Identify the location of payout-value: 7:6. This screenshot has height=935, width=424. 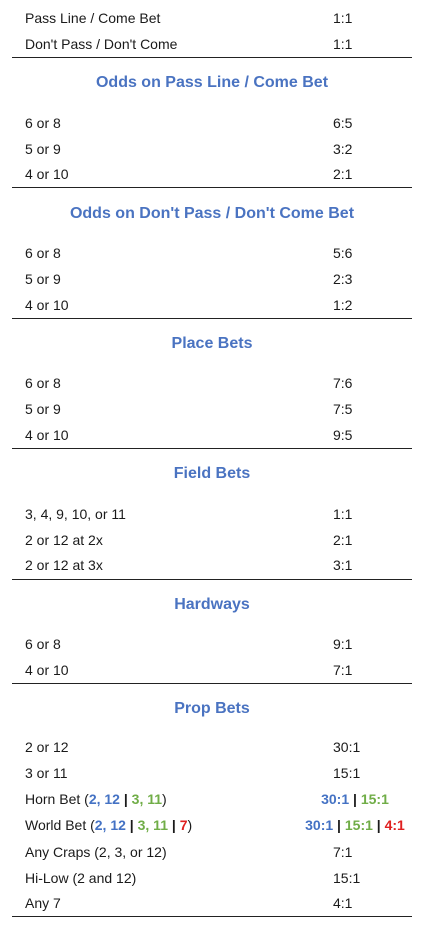
(343, 383).